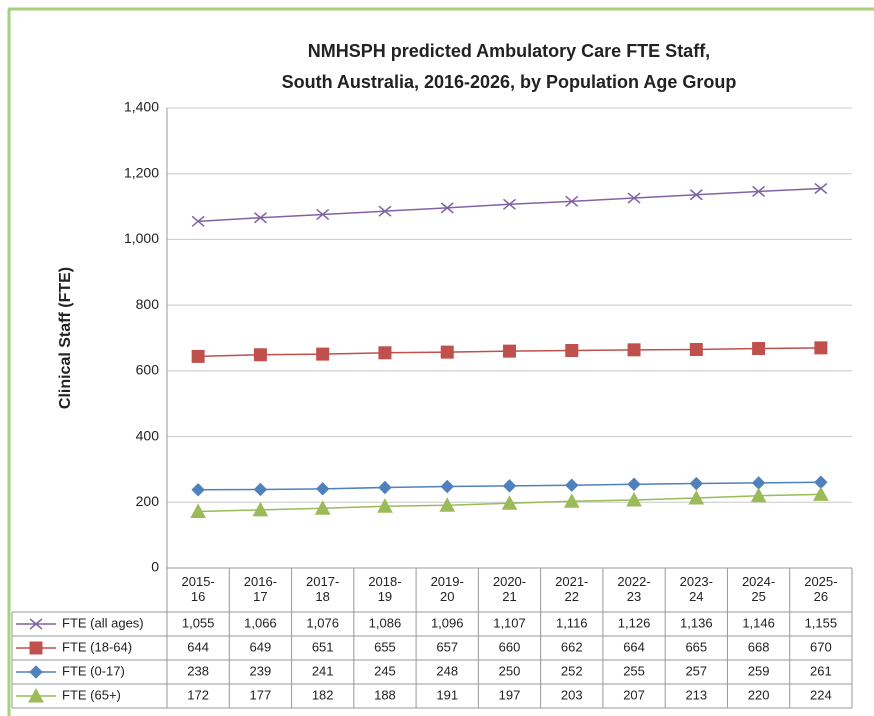 The height and width of the screenshot is (716, 874). I want to click on table-value: 250, so click(510, 670).